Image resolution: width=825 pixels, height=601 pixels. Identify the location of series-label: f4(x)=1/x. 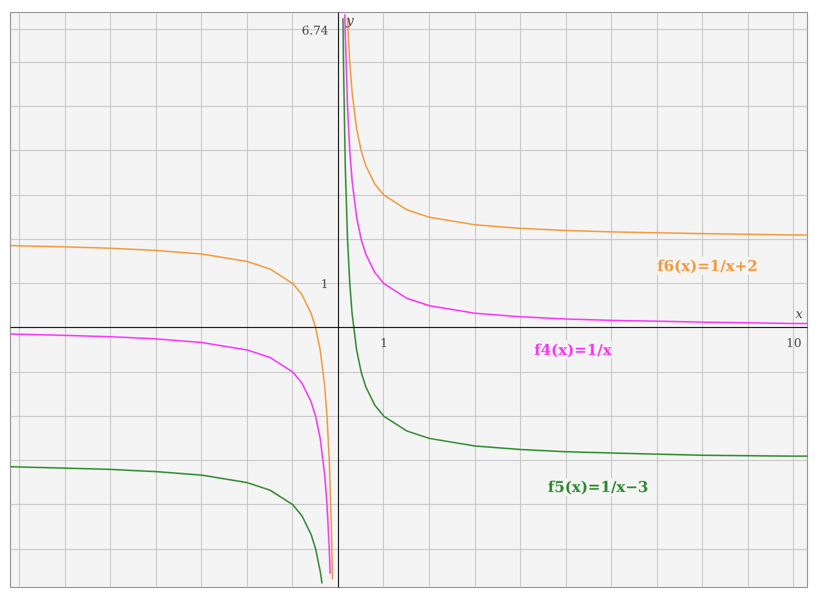
(573, 349).